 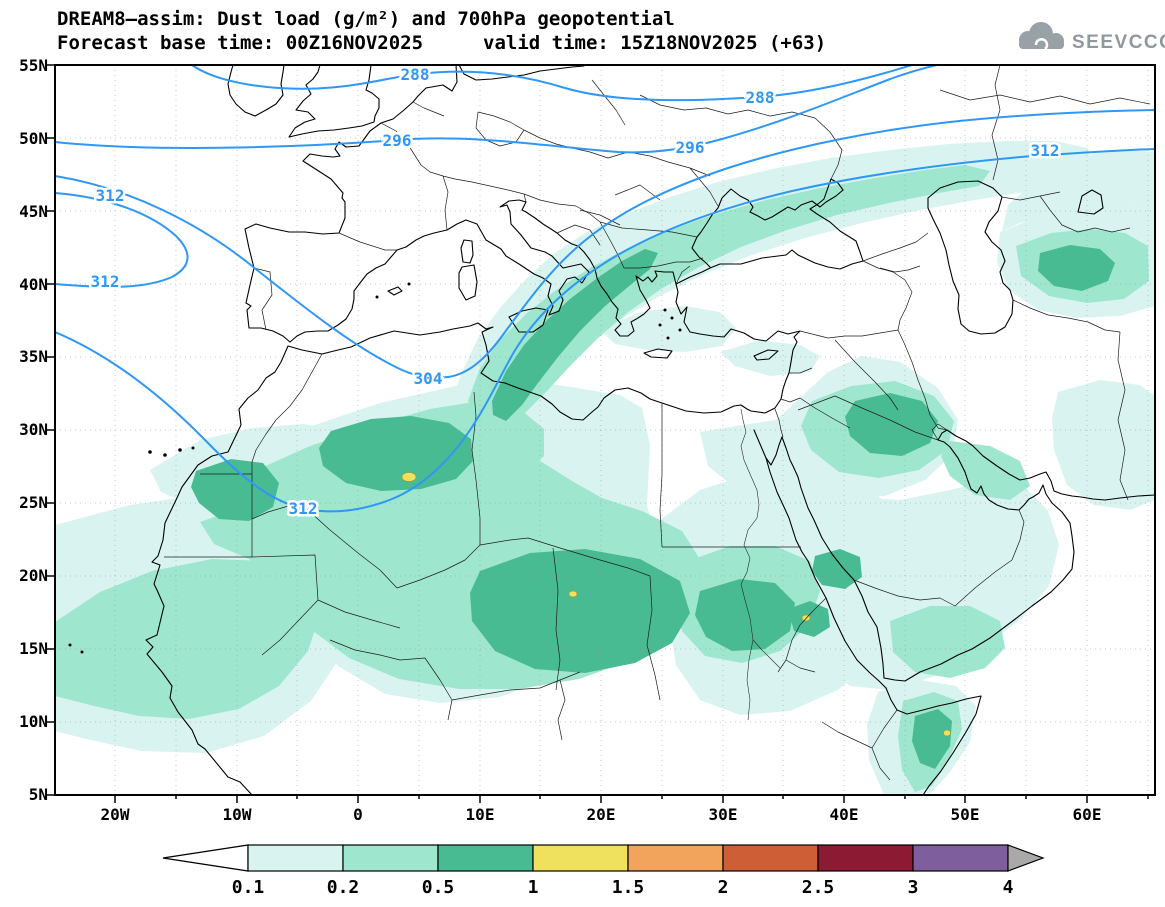 I want to click on svg-text: 10W, so click(x=237, y=814).